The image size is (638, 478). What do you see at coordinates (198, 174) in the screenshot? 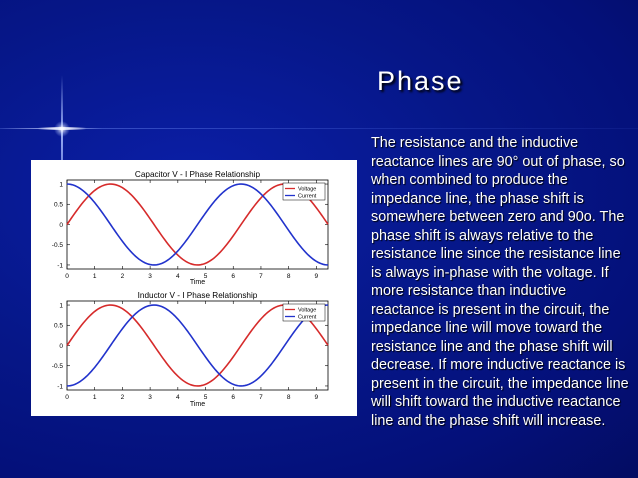
I see `chart-title: Capacitor V - I Phase Relationship` at bounding box center [198, 174].